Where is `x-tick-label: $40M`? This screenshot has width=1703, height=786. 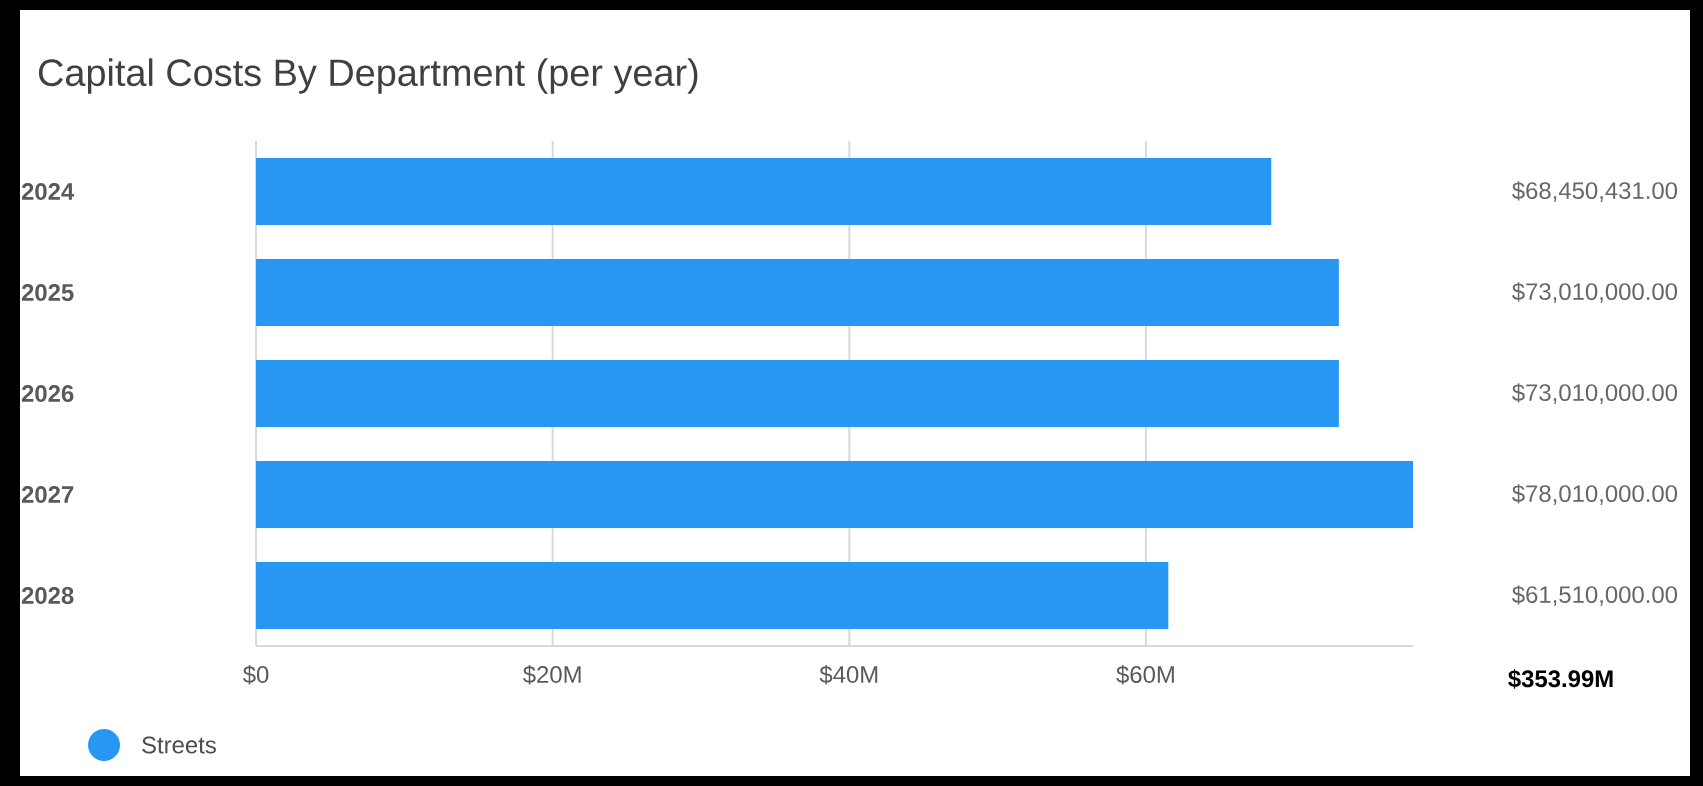 x-tick-label: $40M is located at coordinates (848, 675).